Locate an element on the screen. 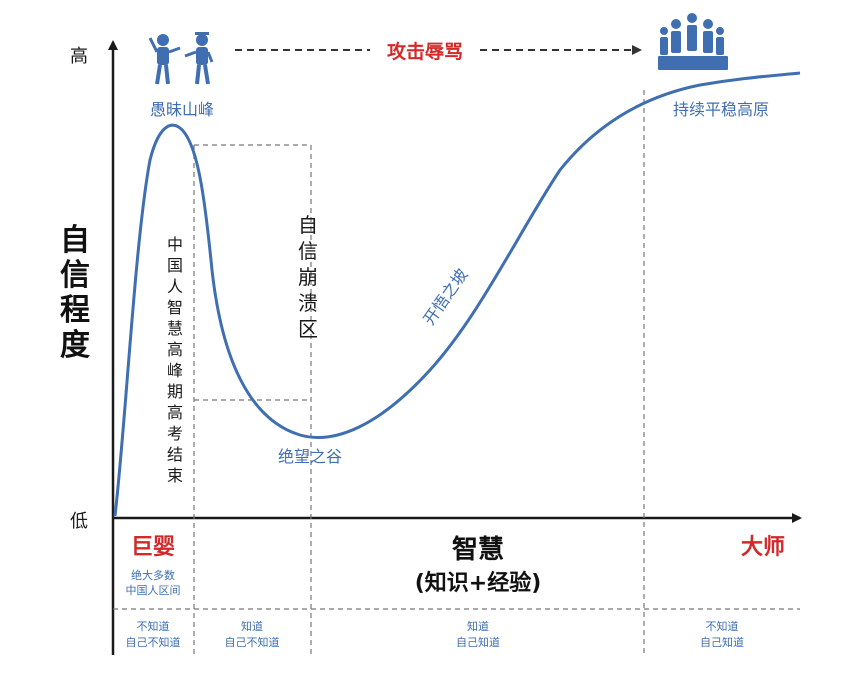  y-axis-title-char: 信 is located at coordinates (75, 275).